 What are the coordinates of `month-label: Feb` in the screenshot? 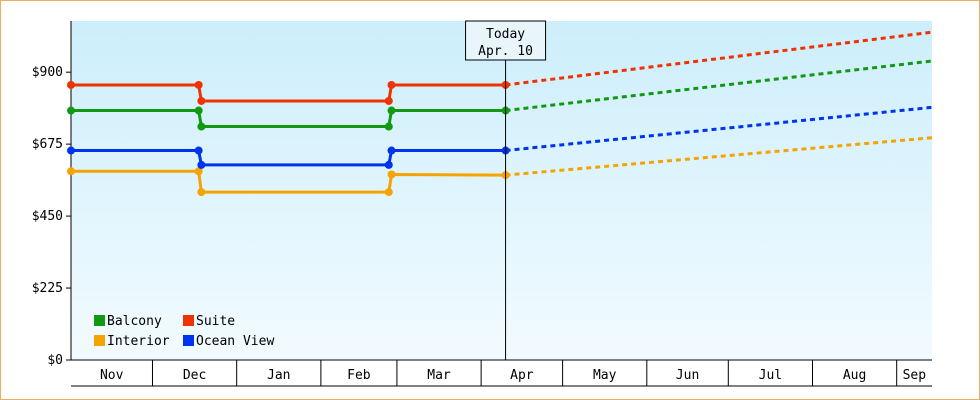 It's located at (359, 375).